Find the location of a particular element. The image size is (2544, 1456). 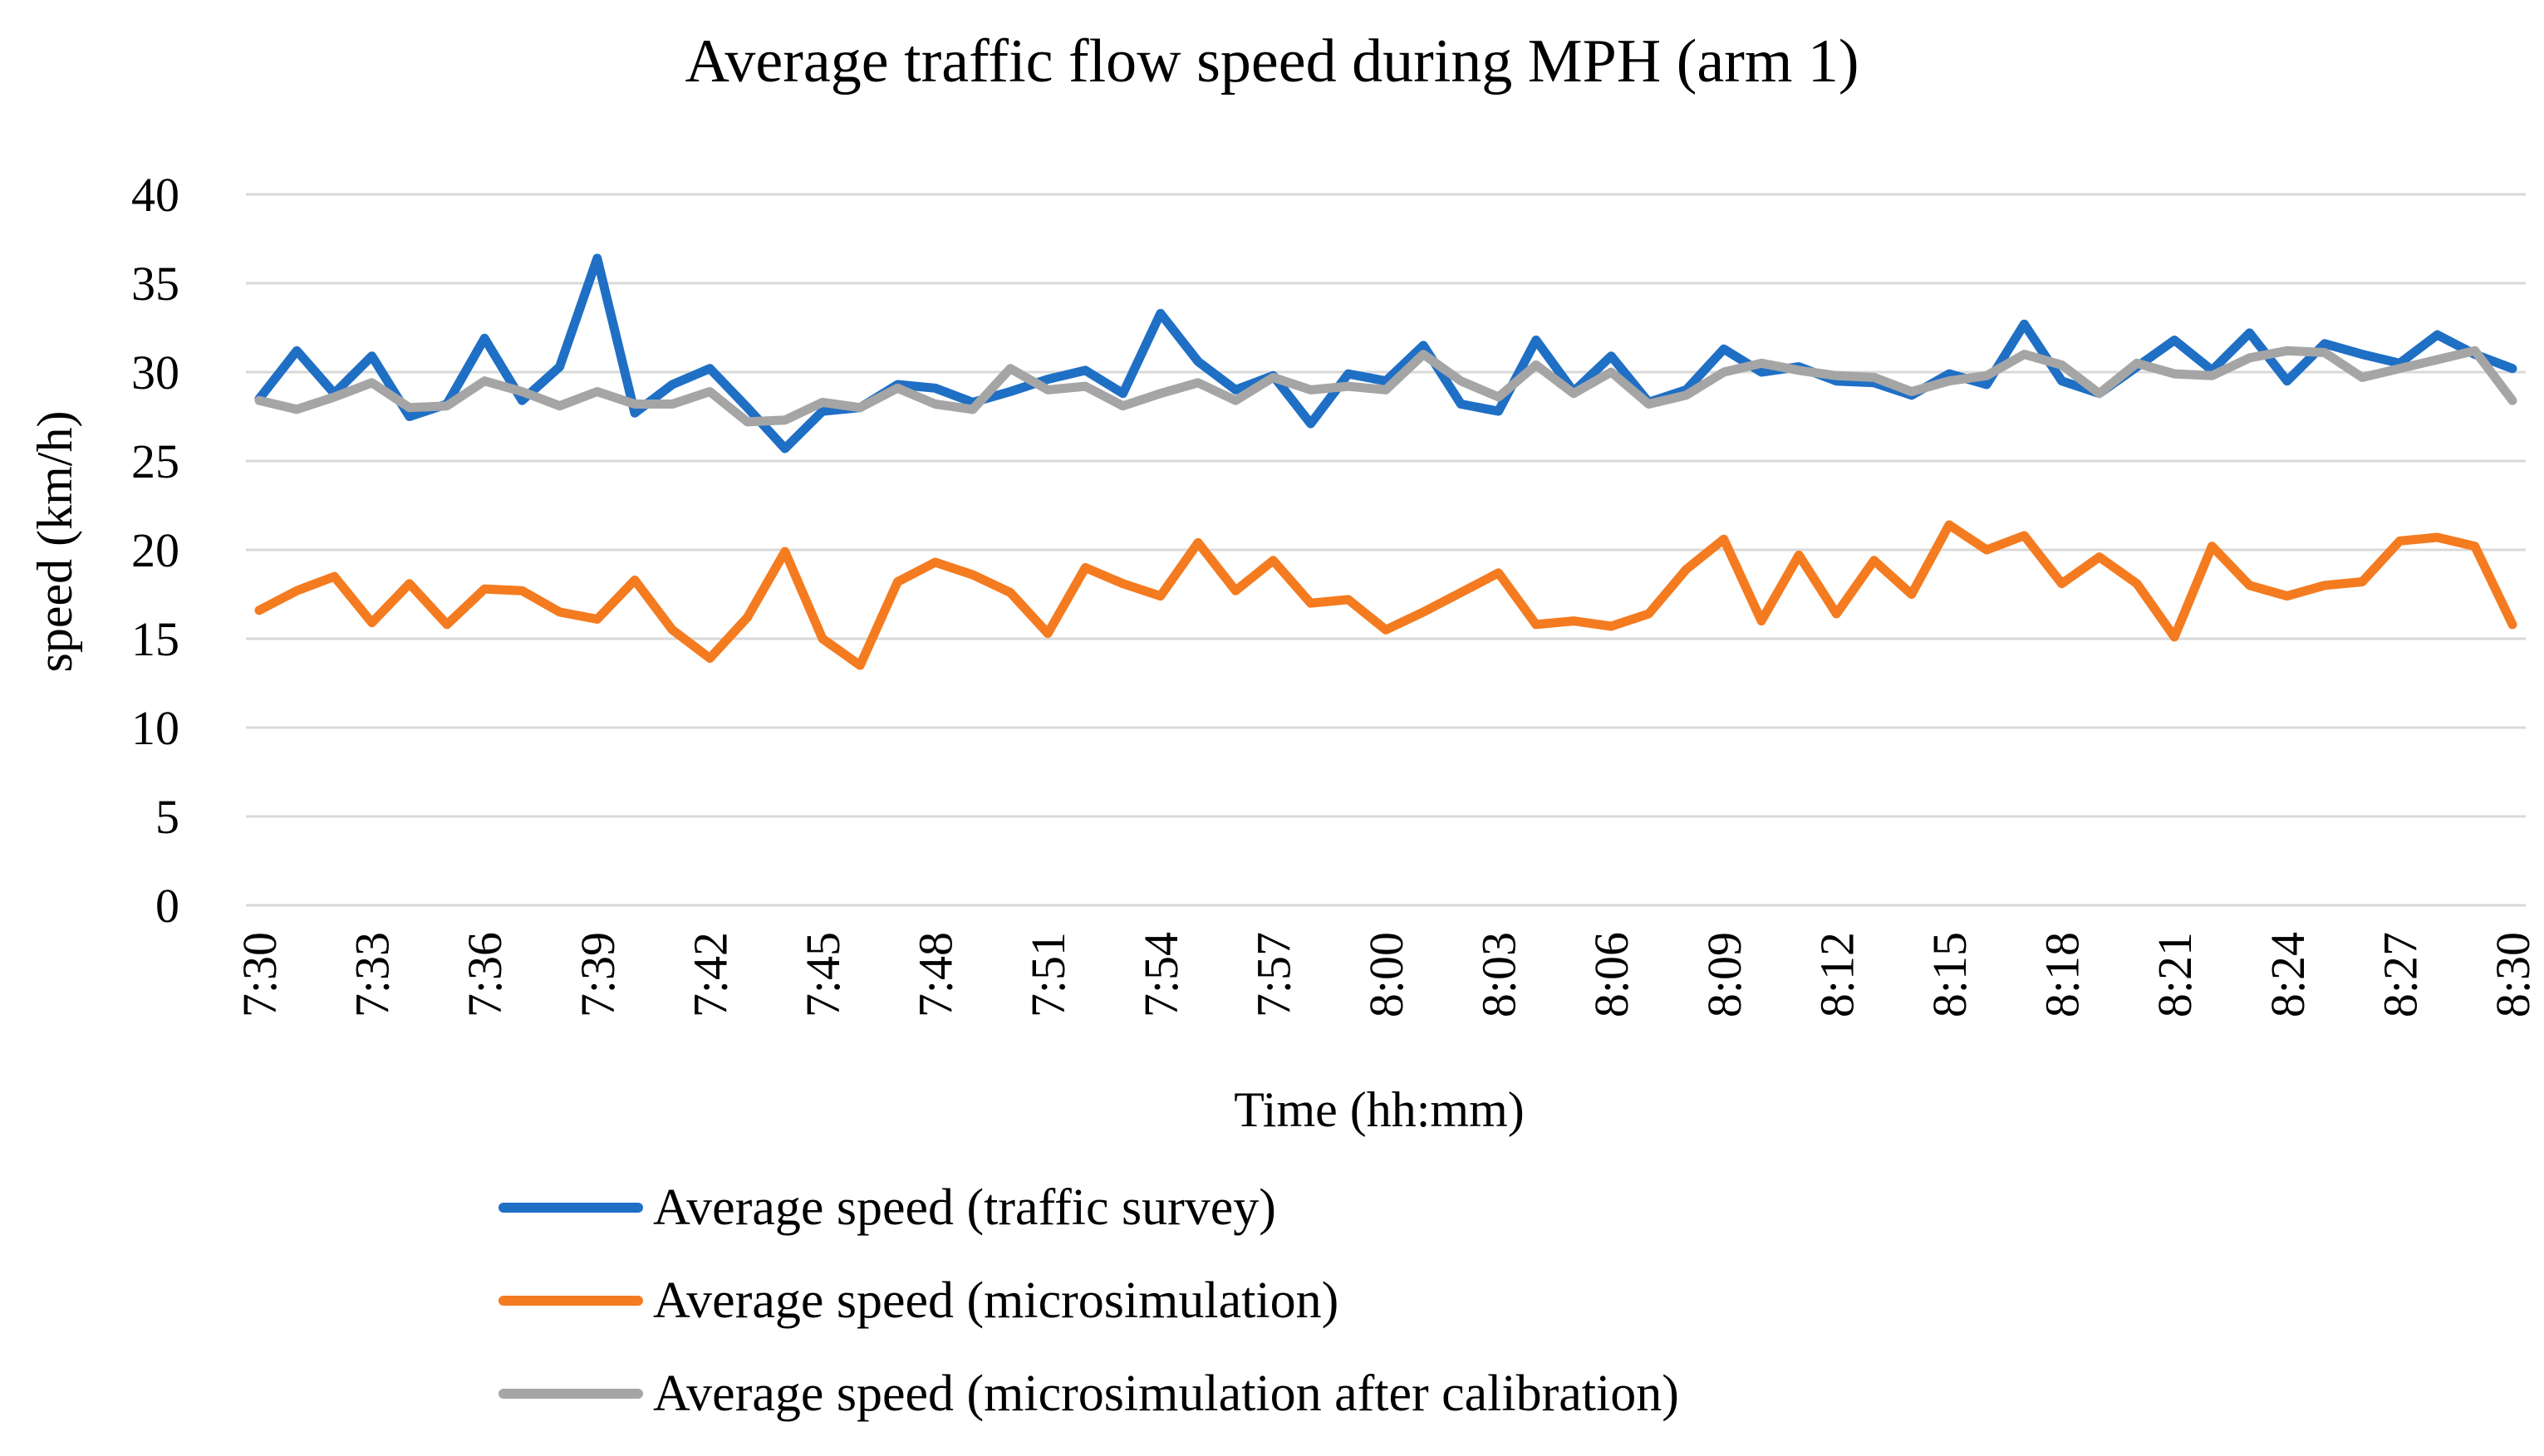

y-tick-label: 15 is located at coordinates (155, 639).